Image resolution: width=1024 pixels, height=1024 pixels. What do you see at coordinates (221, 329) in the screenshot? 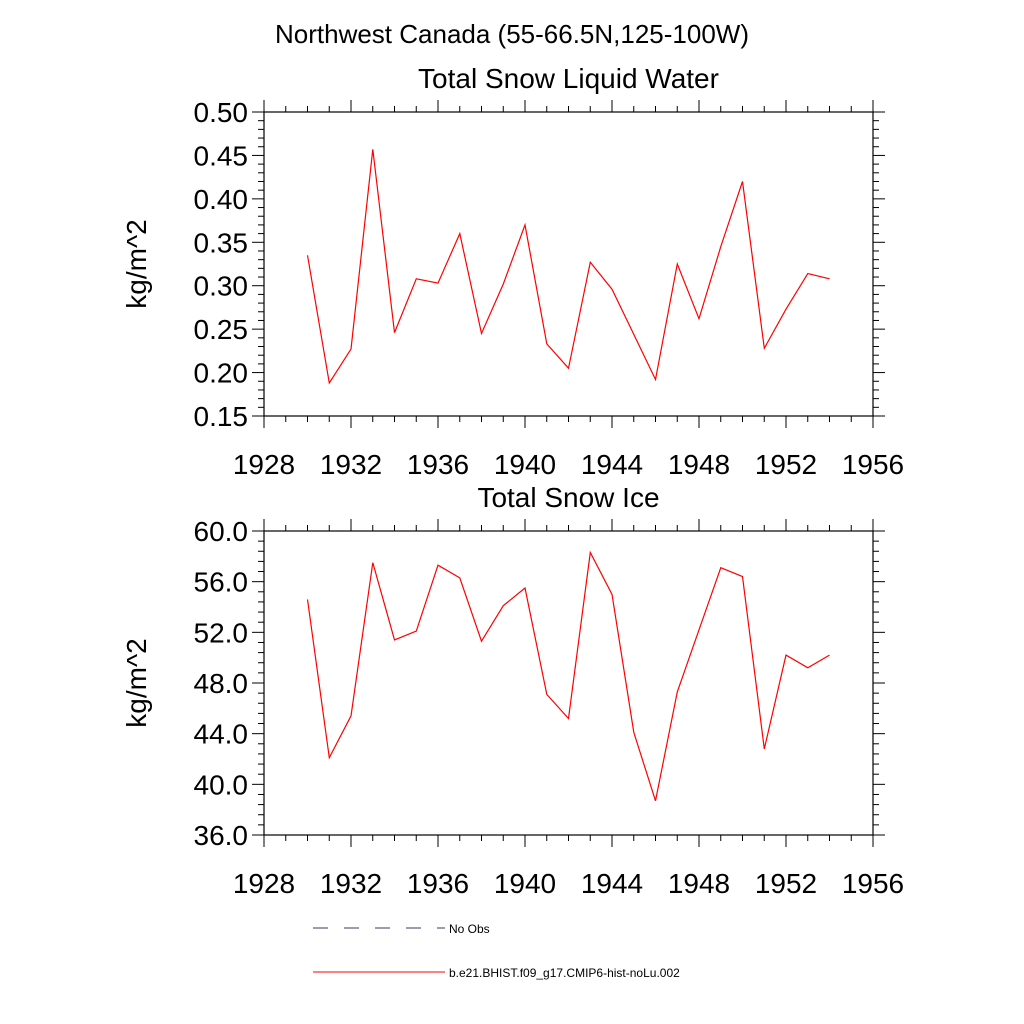
I see `y-tick-label: 0.25` at bounding box center [221, 329].